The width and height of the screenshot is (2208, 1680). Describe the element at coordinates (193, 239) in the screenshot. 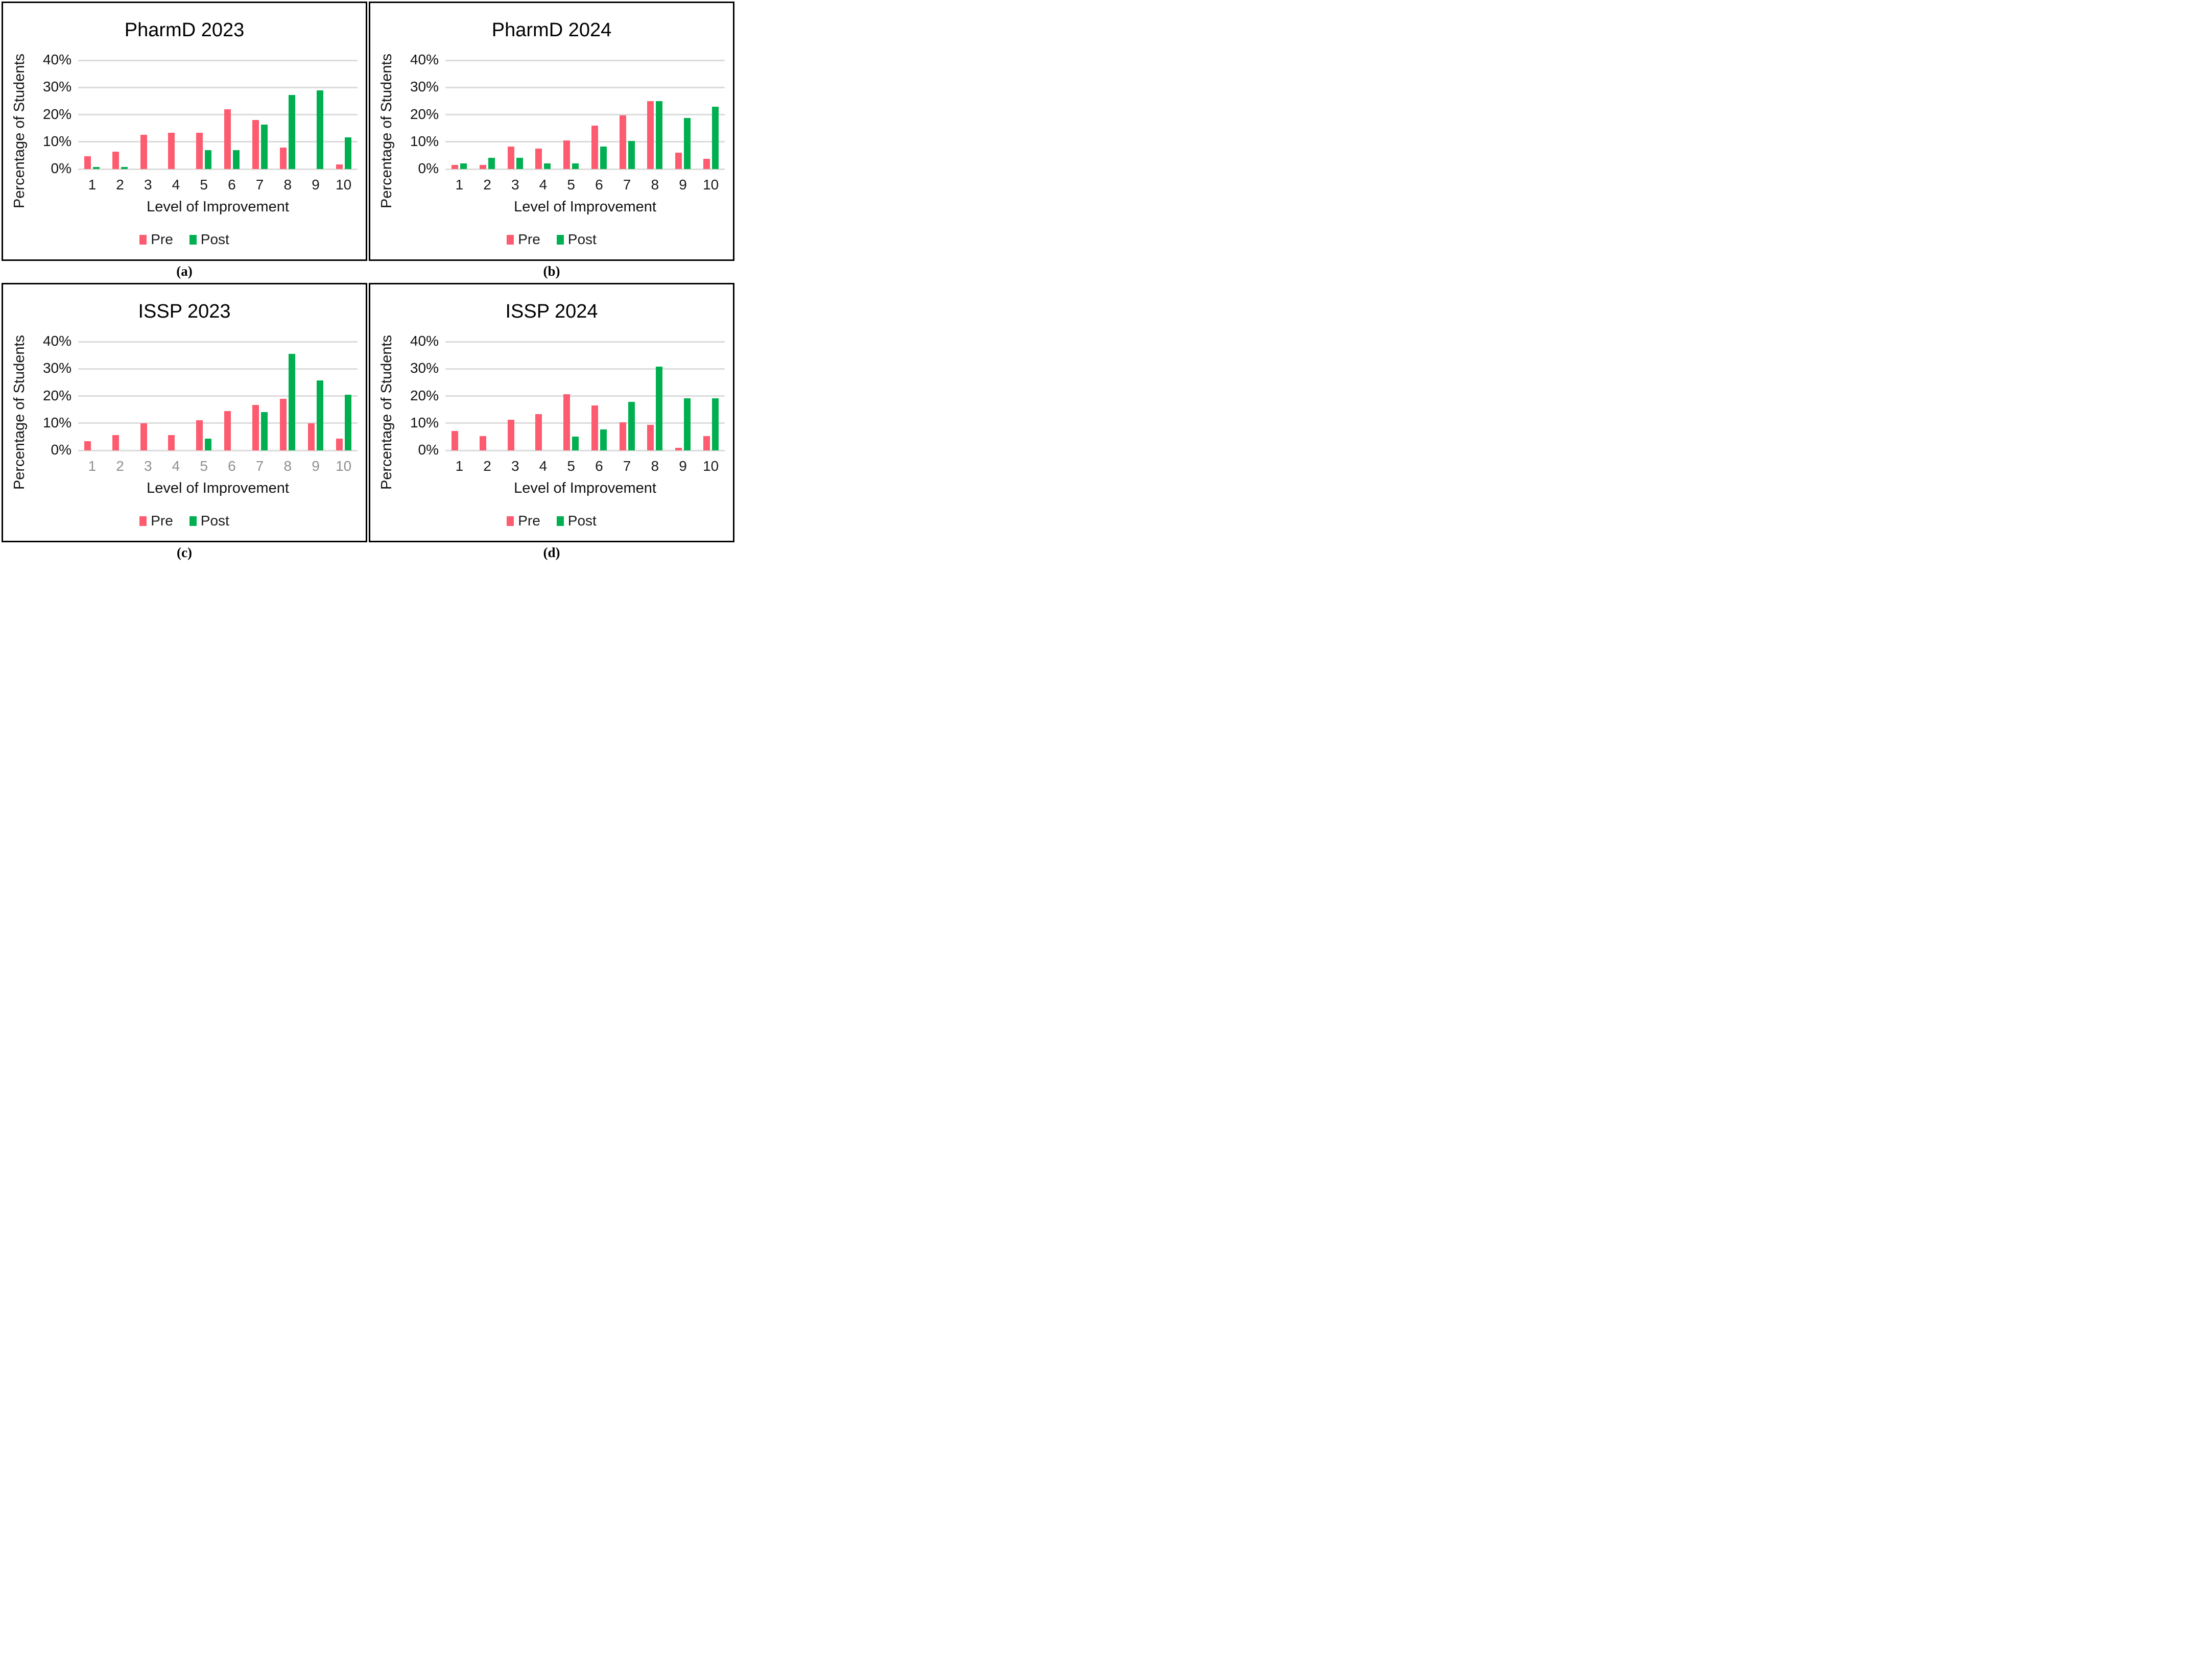

I see `legend-marker-post` at that location.